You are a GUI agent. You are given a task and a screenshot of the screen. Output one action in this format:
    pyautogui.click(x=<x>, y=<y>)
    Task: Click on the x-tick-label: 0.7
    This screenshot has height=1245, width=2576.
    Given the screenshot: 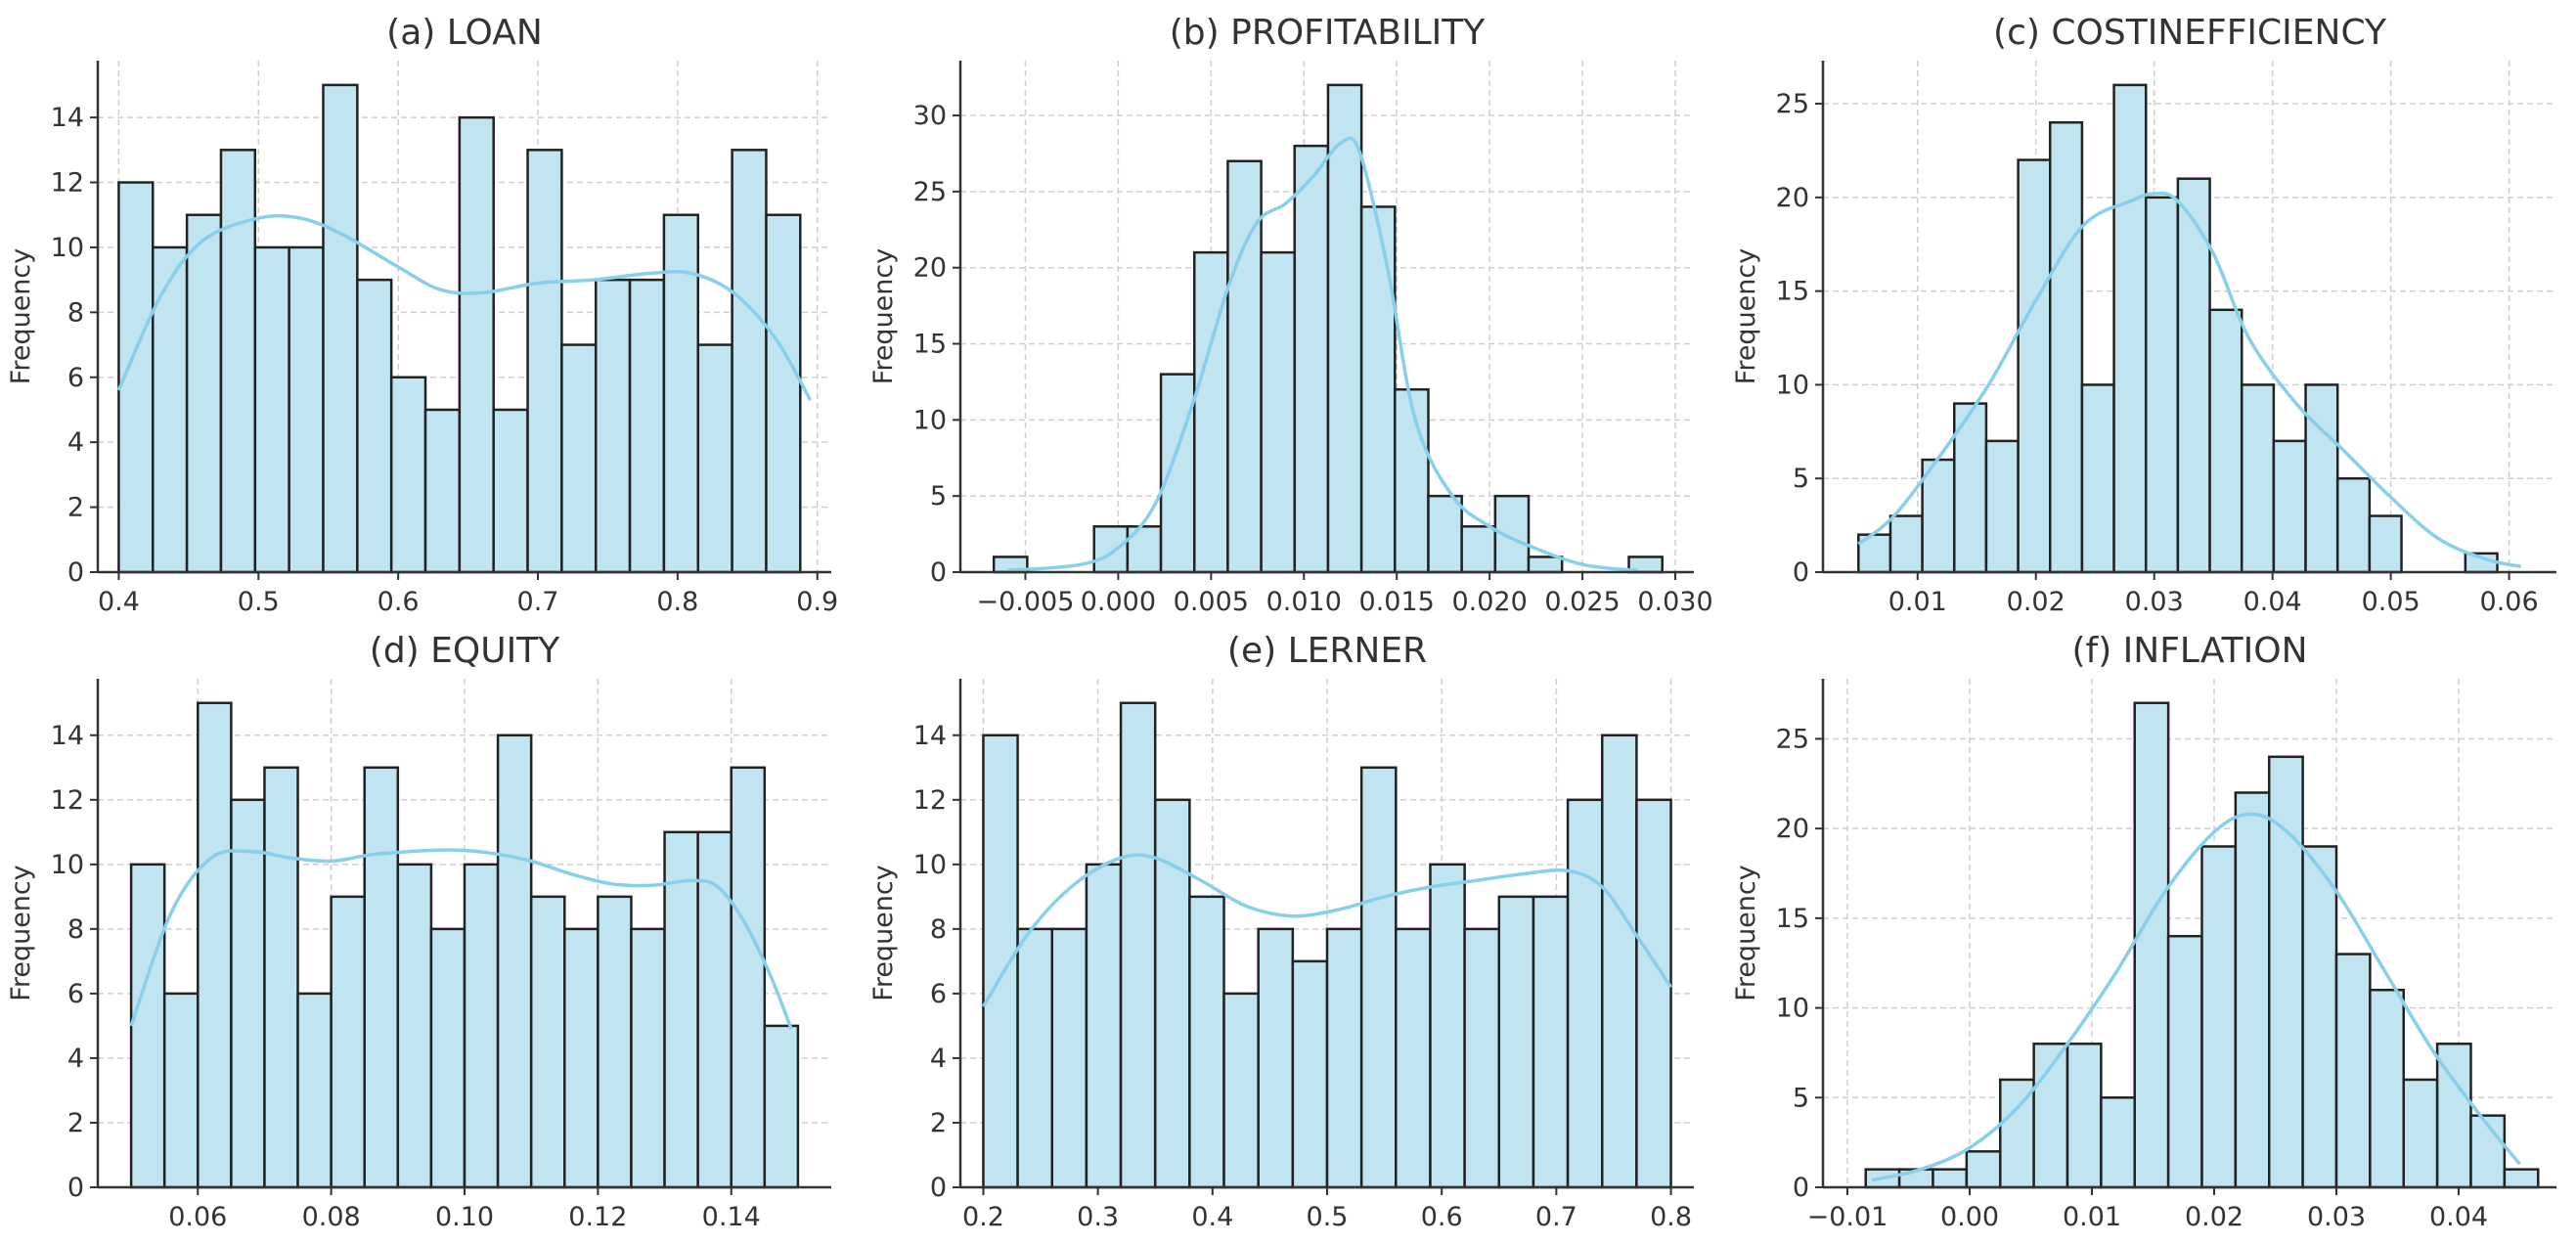 What is the action you would take?
    pyautogui.click(x=538, y=602)
    